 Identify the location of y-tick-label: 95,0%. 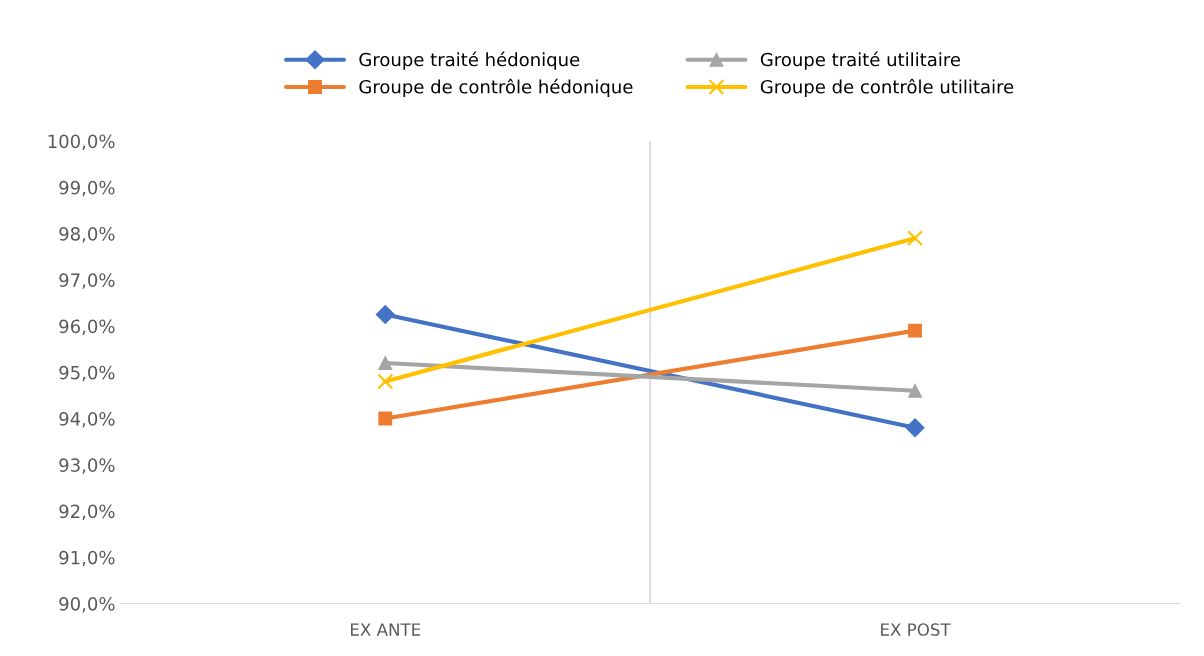
(87, 373).